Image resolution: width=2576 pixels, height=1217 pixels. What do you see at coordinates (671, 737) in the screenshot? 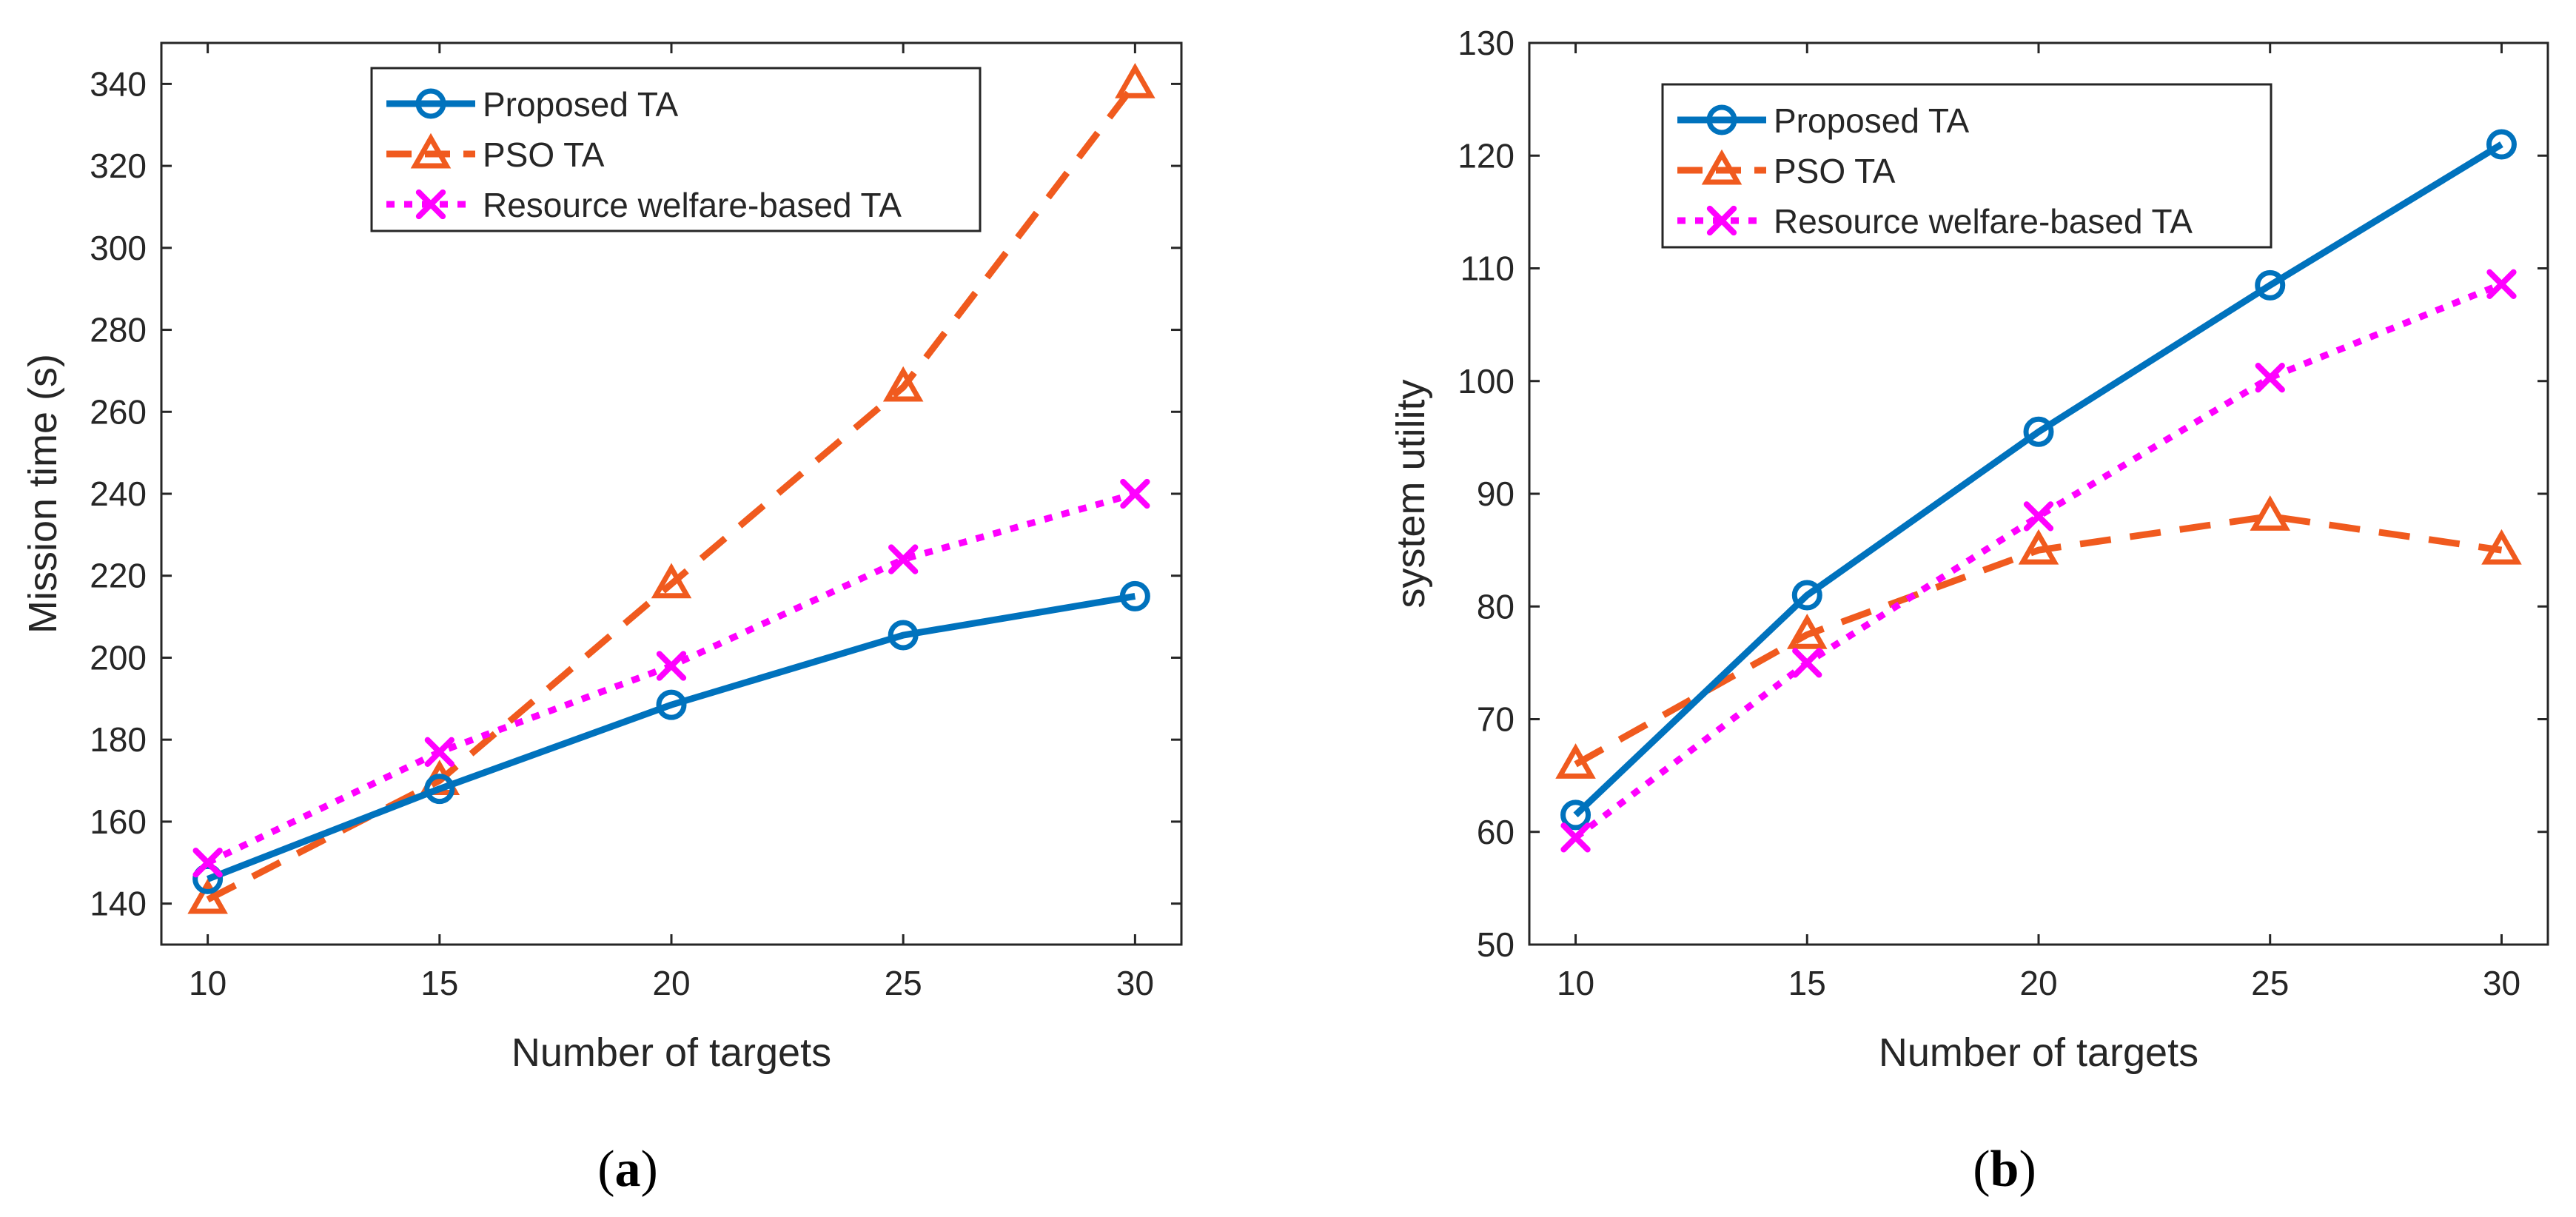
I see `series-line-circle` at bounding box center [671, 737].